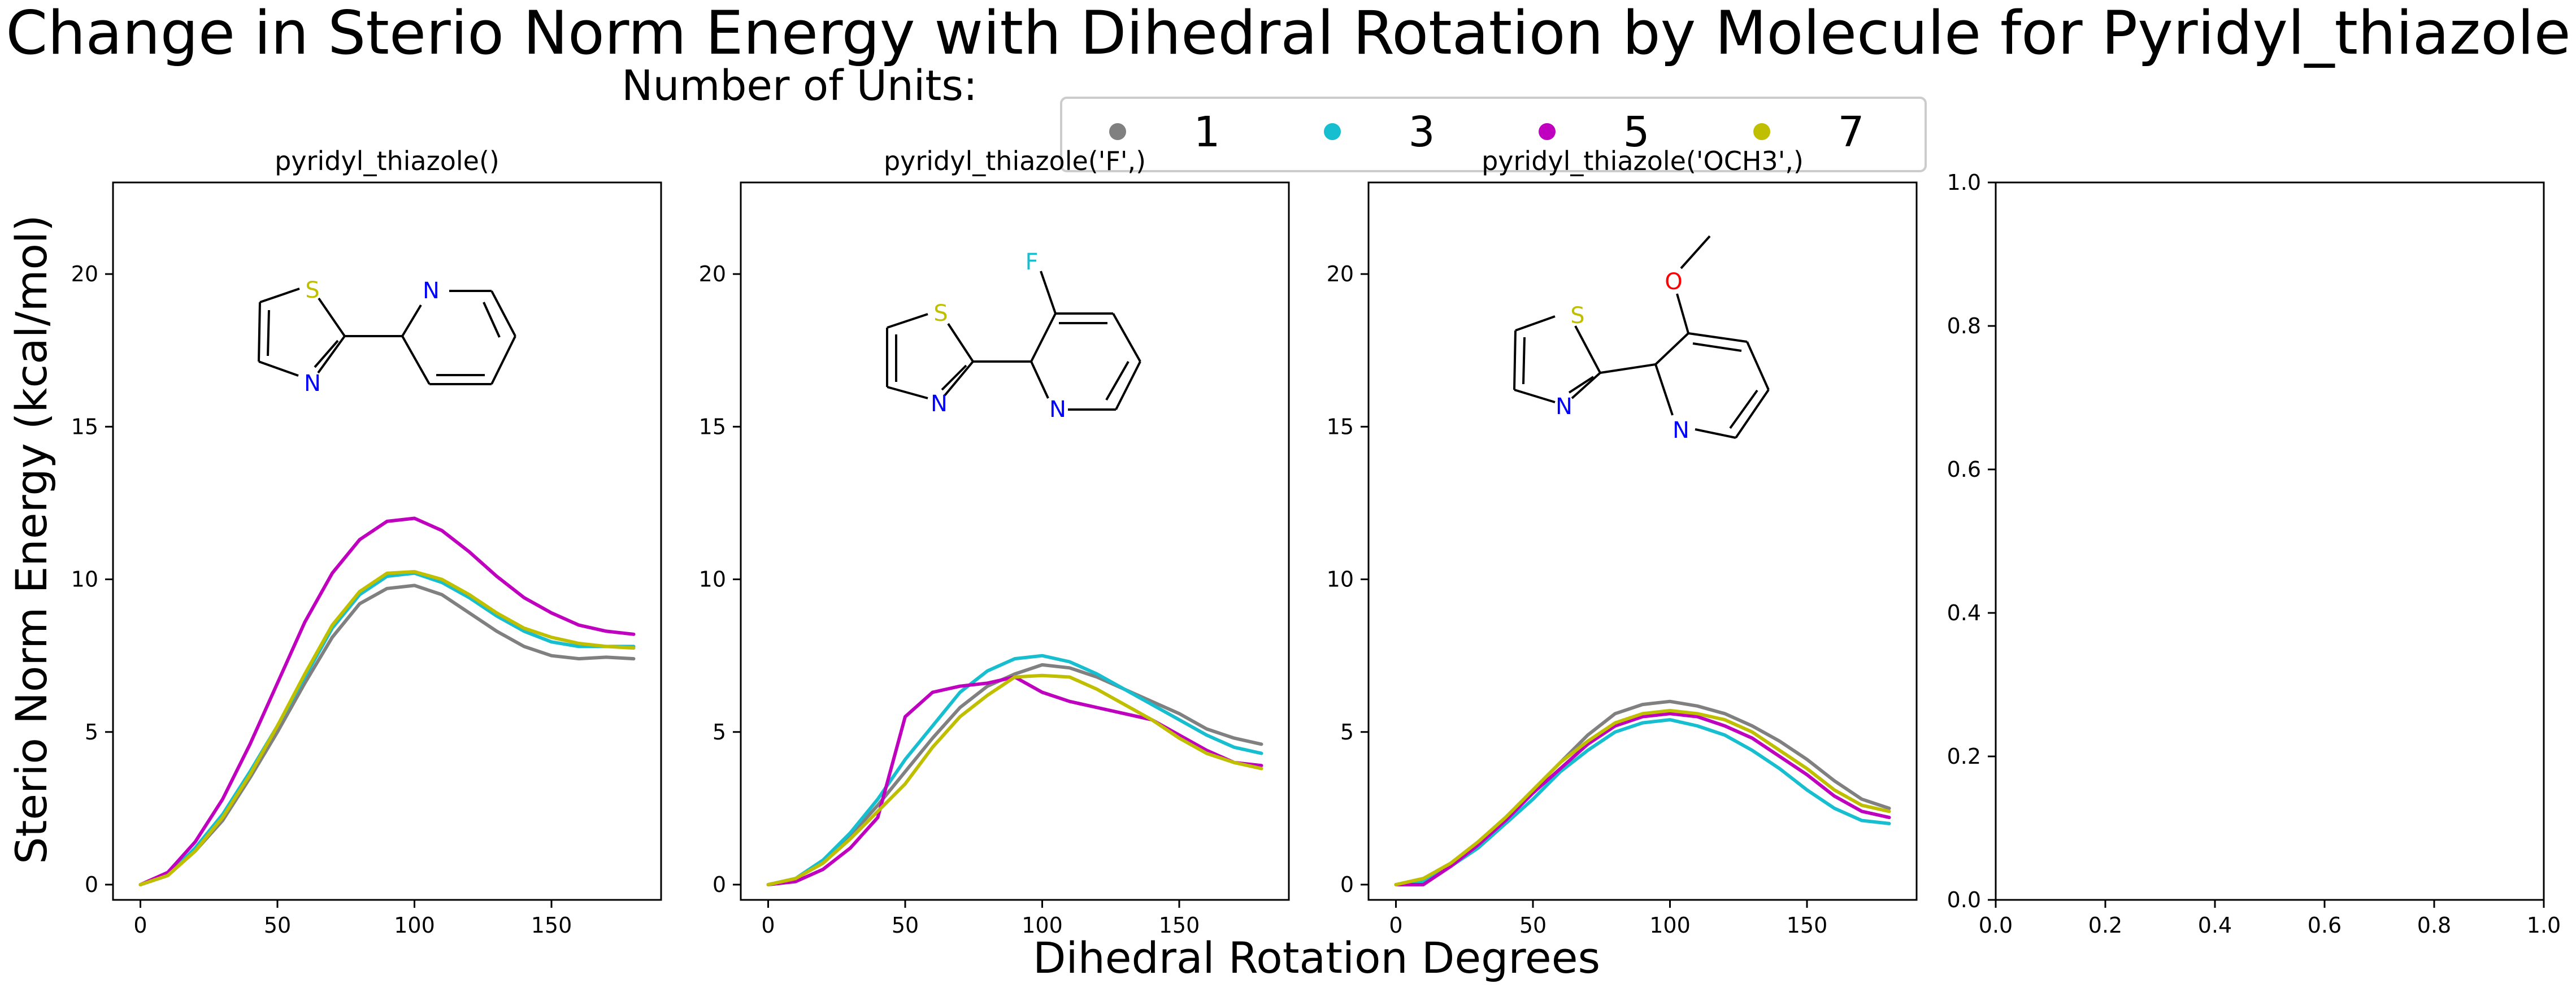 This screenshot has height=1001, width=2576. I want to click on legend-entry-3: 3, so click(1379, 132).